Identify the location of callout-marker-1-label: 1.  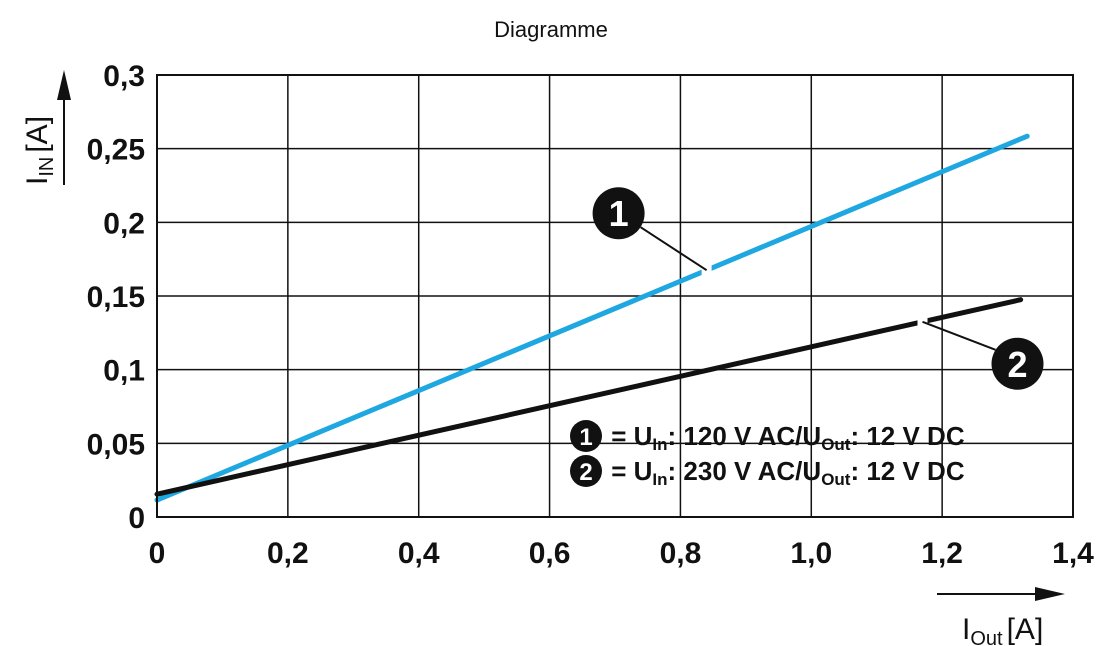
(619, 213).